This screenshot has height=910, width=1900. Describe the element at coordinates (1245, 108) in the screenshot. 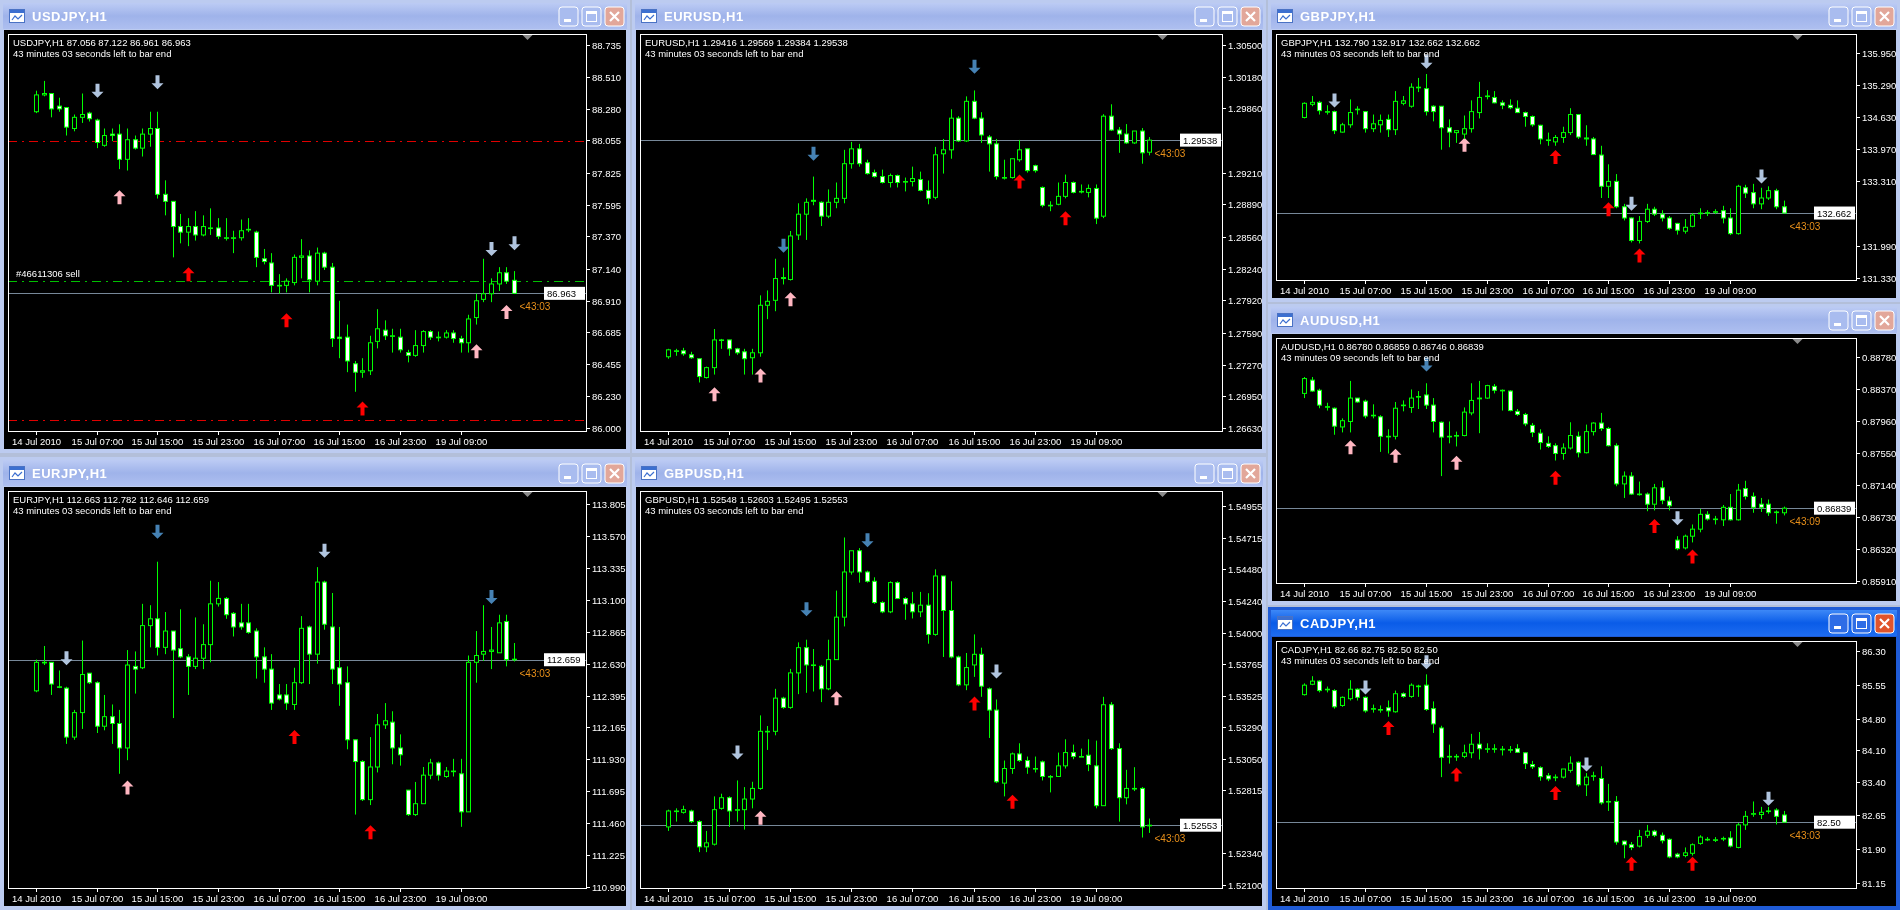

I see `y-tick-label: 1.29860` at that location.